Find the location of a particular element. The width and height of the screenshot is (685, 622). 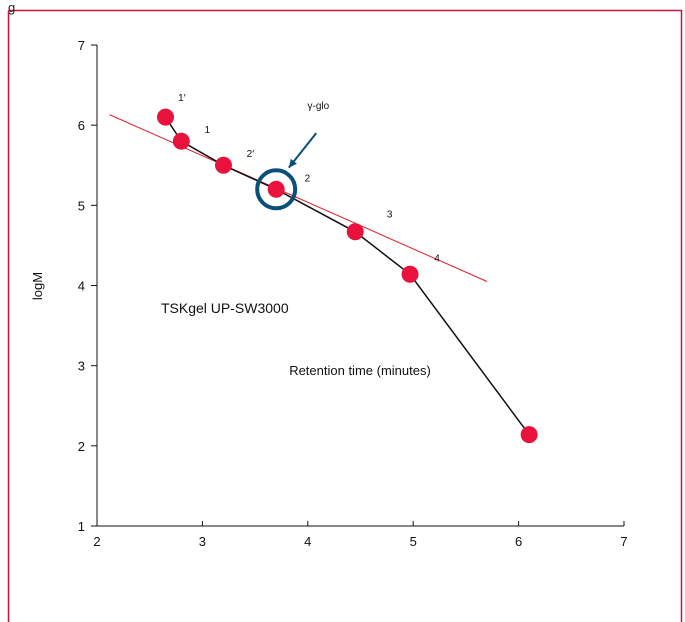

y-tick-label: 2 is located at coordinates (81, 446).